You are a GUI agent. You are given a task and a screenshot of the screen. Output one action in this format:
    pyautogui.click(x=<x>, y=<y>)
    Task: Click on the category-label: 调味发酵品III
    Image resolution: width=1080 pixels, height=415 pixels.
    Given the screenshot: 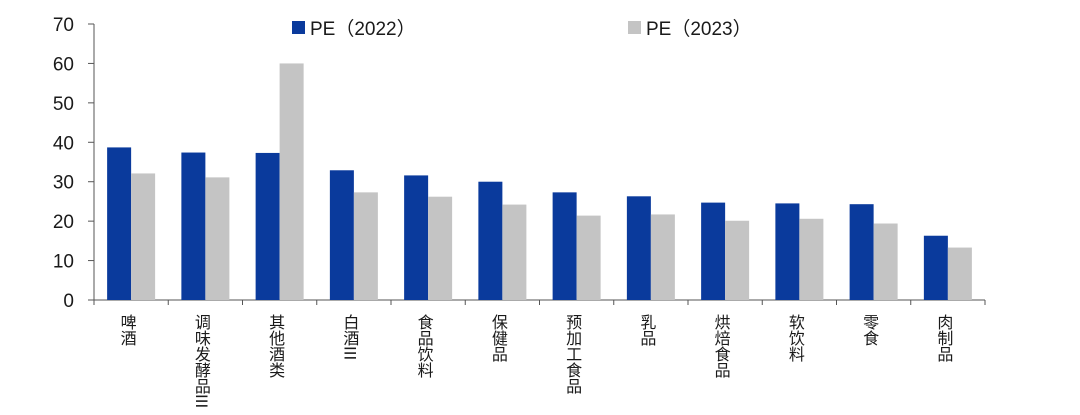 What is the action you would take?
    pyautogui.click(x=201, y=361)
    